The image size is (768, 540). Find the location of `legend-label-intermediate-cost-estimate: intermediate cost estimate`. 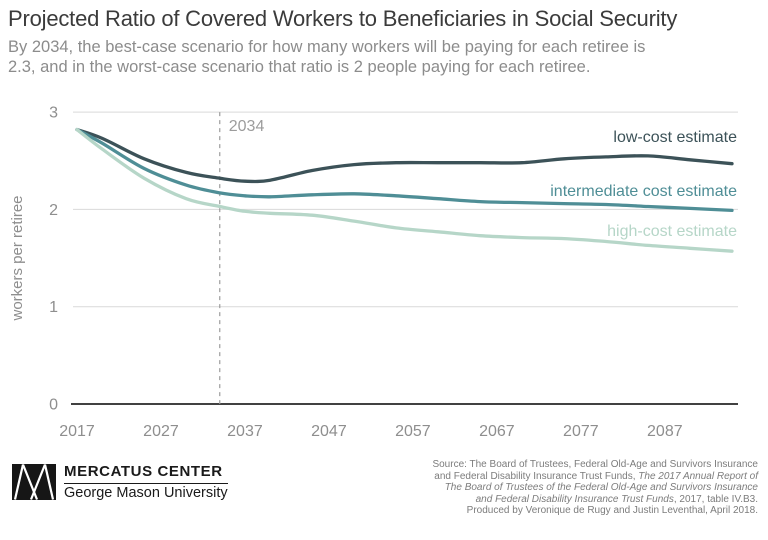

legend-label-intermediate-cost-estimate: intermediate cost estimate is located at coordinates (643, 191).